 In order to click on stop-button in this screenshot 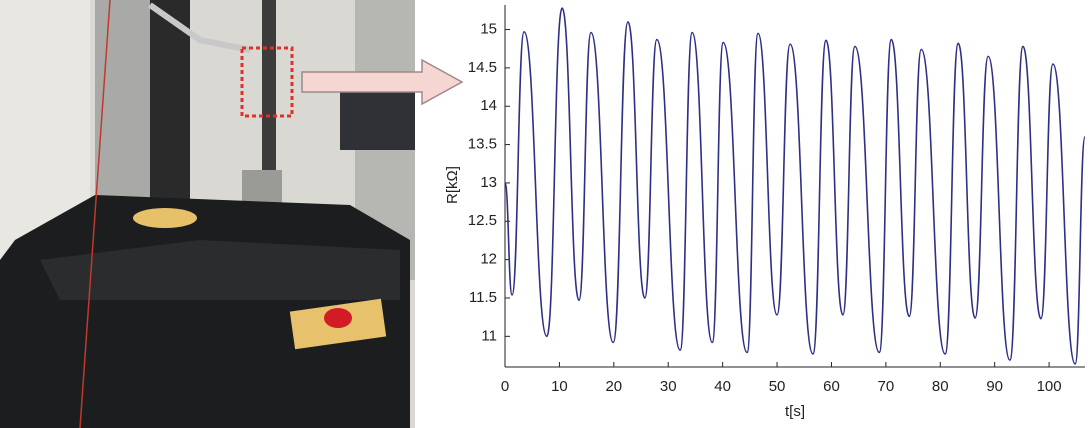, I will do `click(338, 318)`.